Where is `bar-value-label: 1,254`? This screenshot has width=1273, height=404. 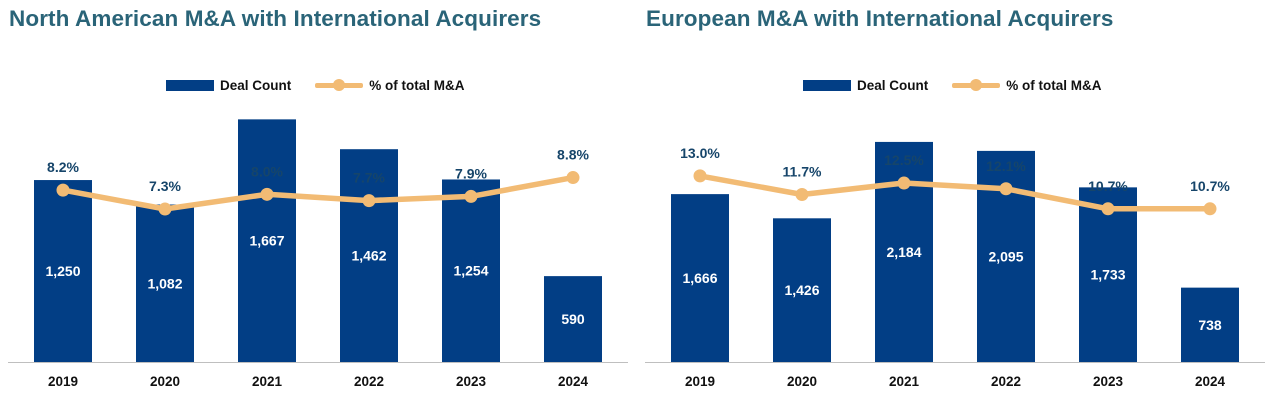
bar-value-label: 1,254 is located at coordinates (470, 271).